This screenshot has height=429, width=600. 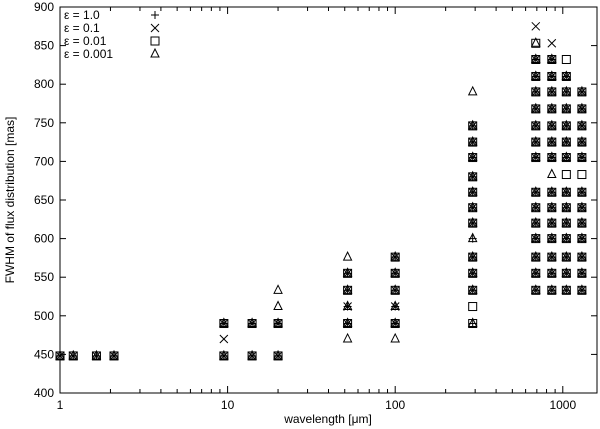 I want to click on y-tick-label: 500, so click(x=44, y=316).